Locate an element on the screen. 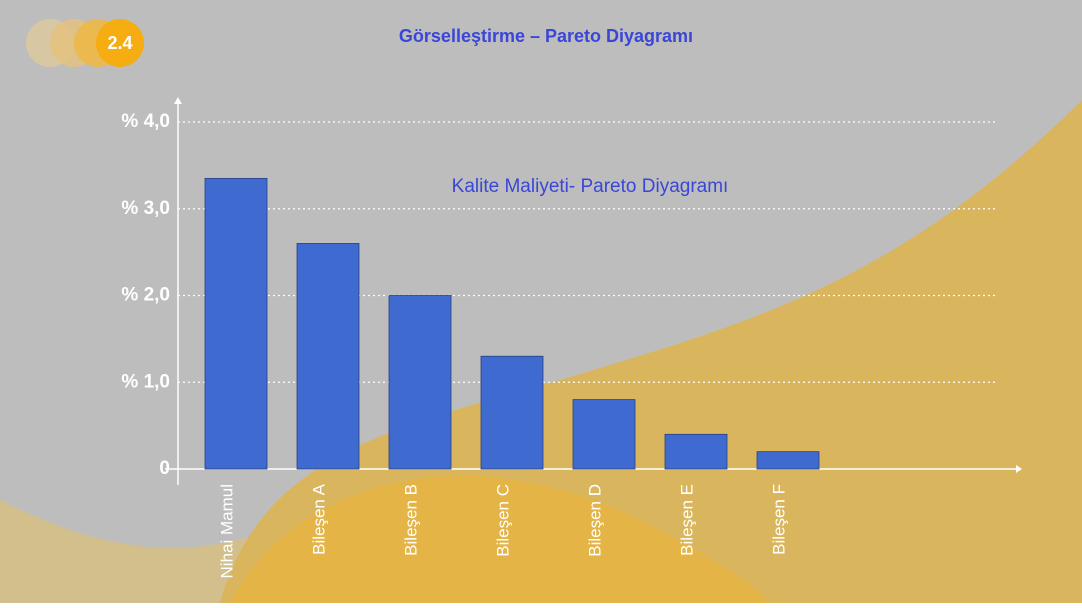 This screenshot has width=1082, height=608. y-arrow is located at coordinates (178, 100).